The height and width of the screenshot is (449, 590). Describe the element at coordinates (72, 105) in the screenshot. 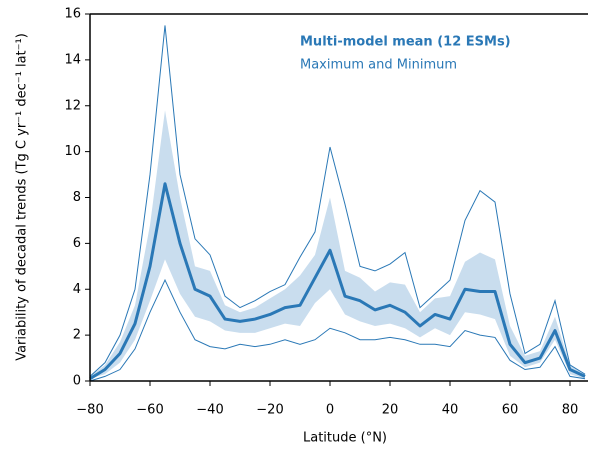

I see `y-tick-label: 12` at that location.